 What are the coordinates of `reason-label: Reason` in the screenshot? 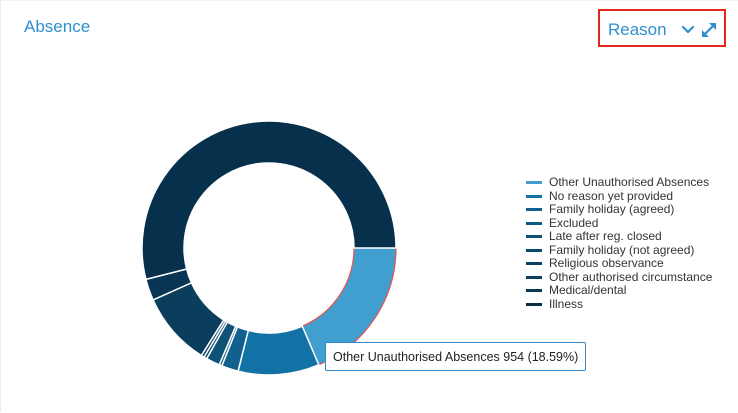 It's located at (637, 29).